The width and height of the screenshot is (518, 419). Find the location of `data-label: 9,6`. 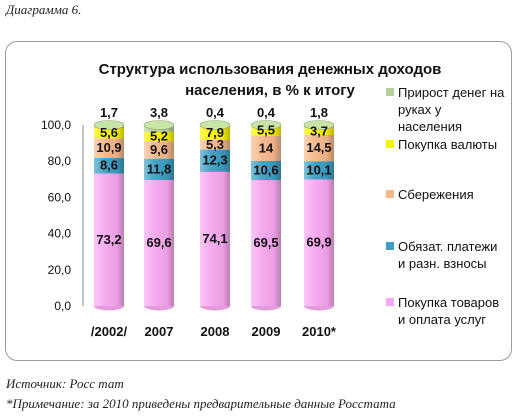

data-label: 9,6 is located at coordinates (159, 149).